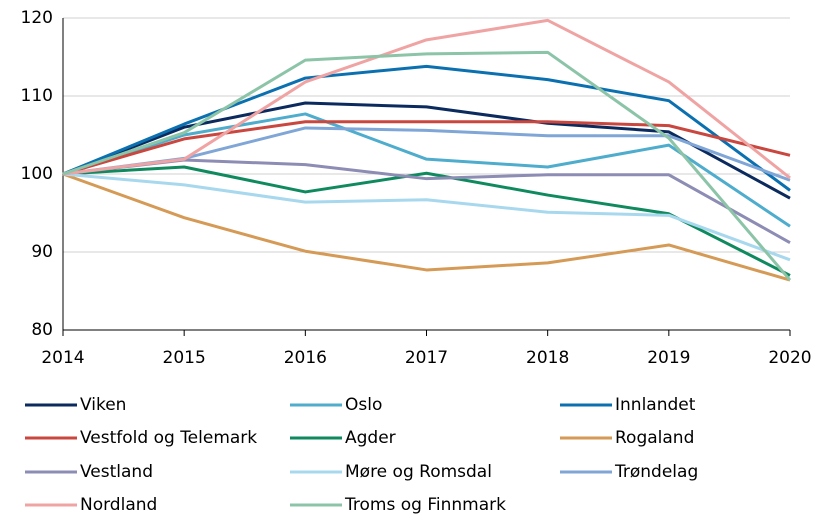 This screenshot has width=817, height=524. I want to click on legend-label: Innlandet, so click(655, 405).